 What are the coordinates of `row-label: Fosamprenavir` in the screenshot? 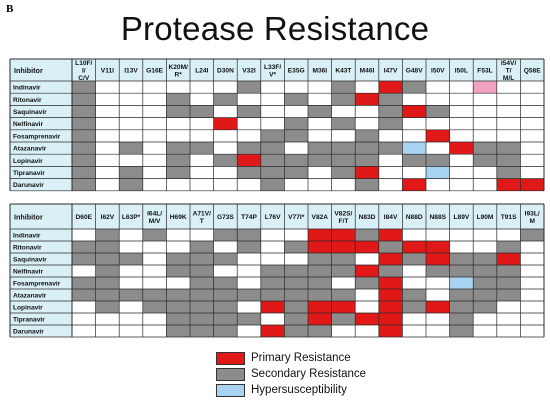 It's located at (37, 284).